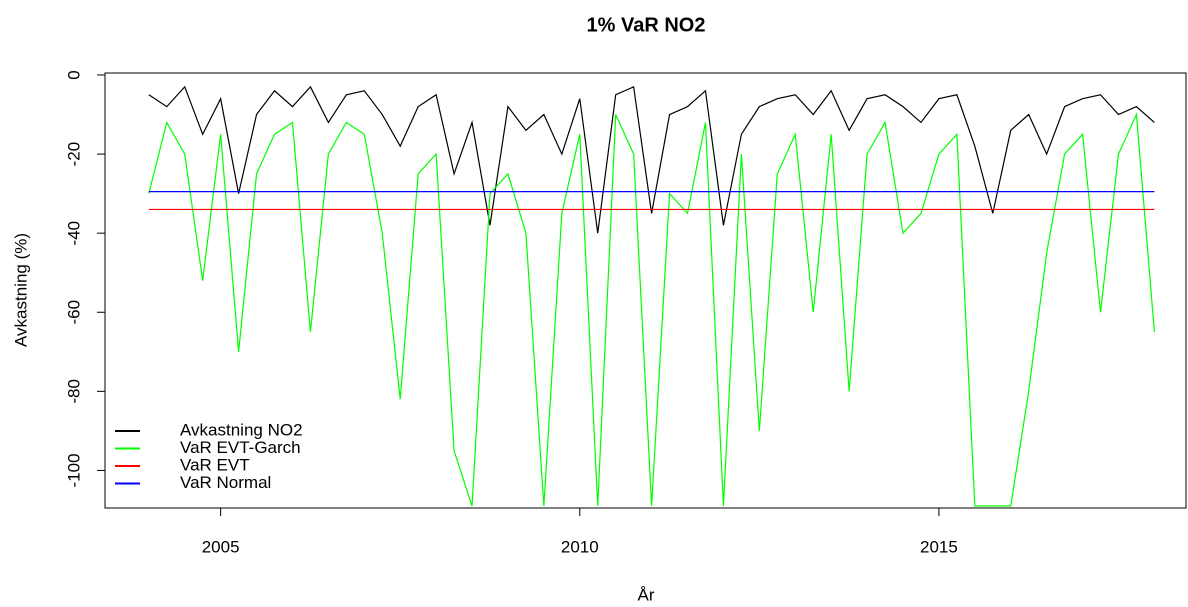  I want to click on x-tick-label: 2005, so click(221, 546).